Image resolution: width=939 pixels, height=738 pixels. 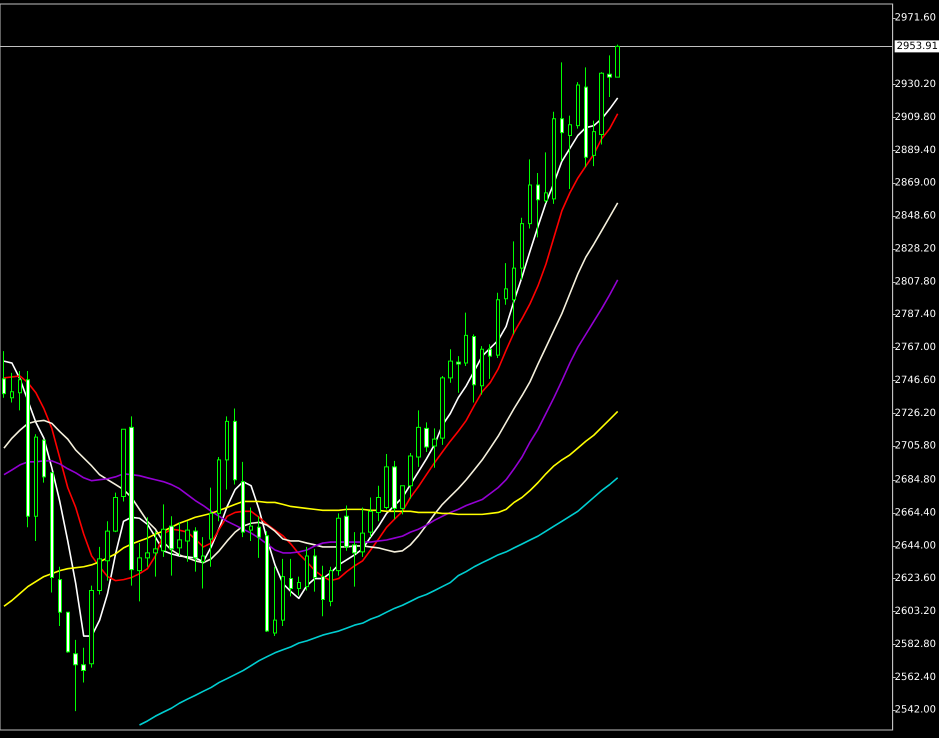 What do you see at coordinates (915, 282) in the screenshot?
I see `y-tick-label: 2807.80` at bounding box center [915, 282].